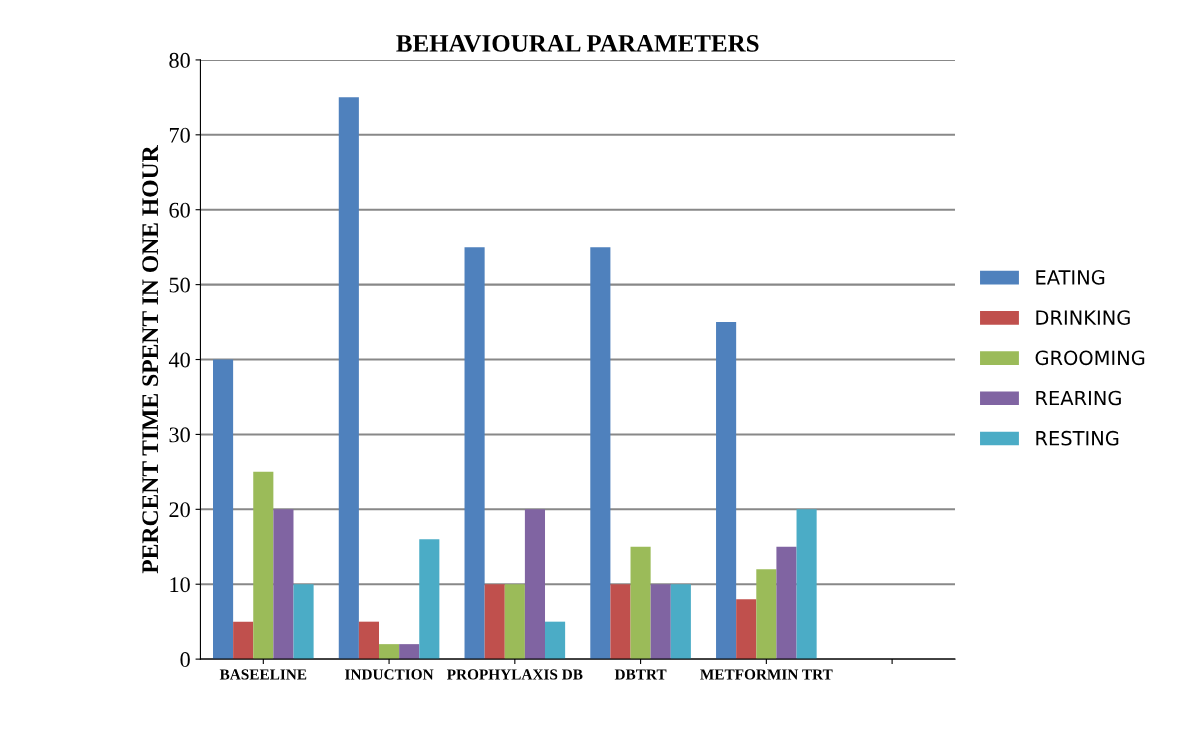  What do you see at coordinates (180, 585) in the screenshot?
I see `y-tick-label: 10` at bounding box center [180, 585].